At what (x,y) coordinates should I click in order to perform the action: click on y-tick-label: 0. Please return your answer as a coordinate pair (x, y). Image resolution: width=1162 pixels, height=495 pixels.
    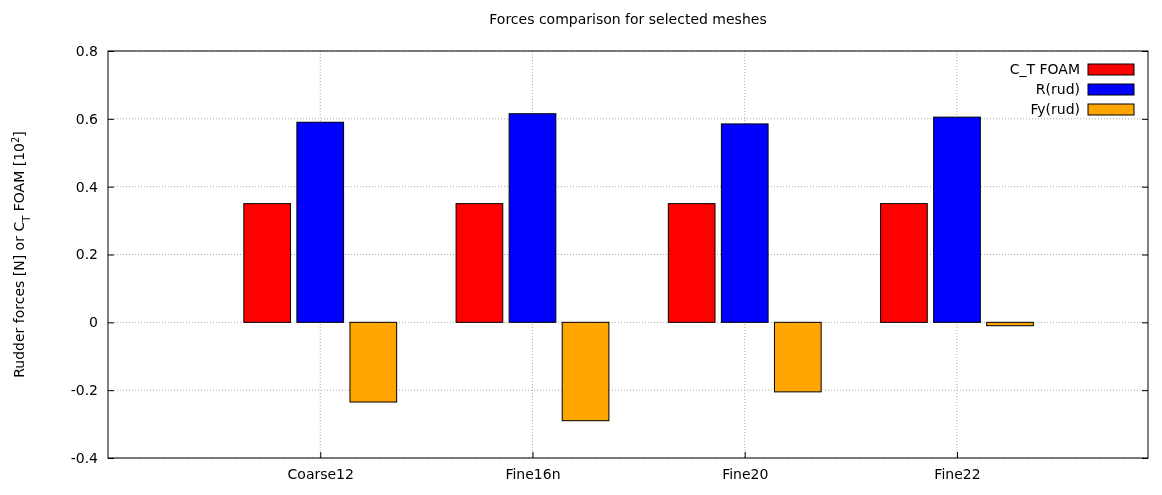
    Looking at the image, I should click on (93, 322).